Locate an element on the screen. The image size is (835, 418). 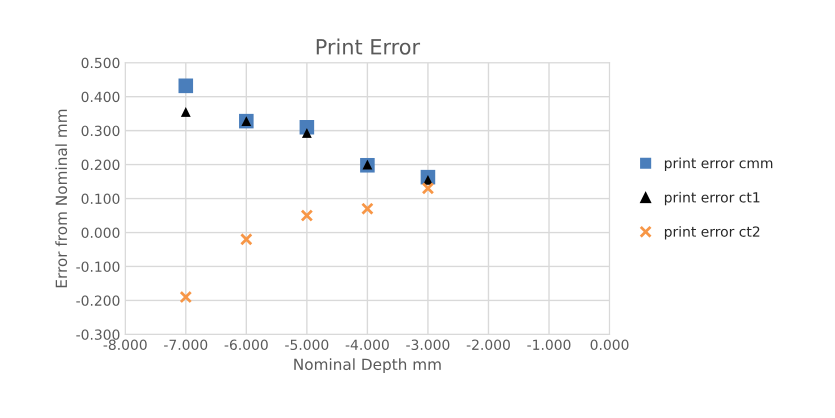
y-tick-label: 0.000 is located at coordinates (101, 232).